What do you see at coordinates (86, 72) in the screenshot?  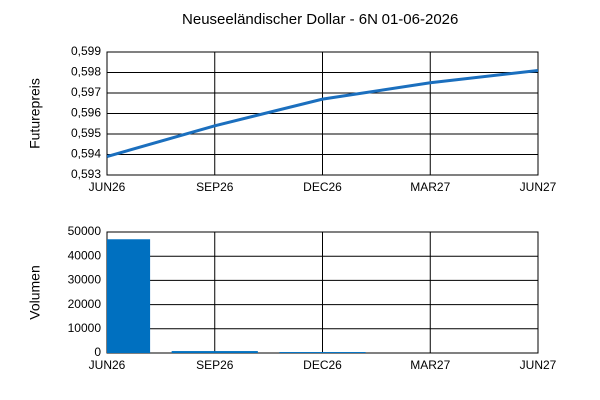 I see `y-tick-label: 0,598` at bounding box center [86, 72].